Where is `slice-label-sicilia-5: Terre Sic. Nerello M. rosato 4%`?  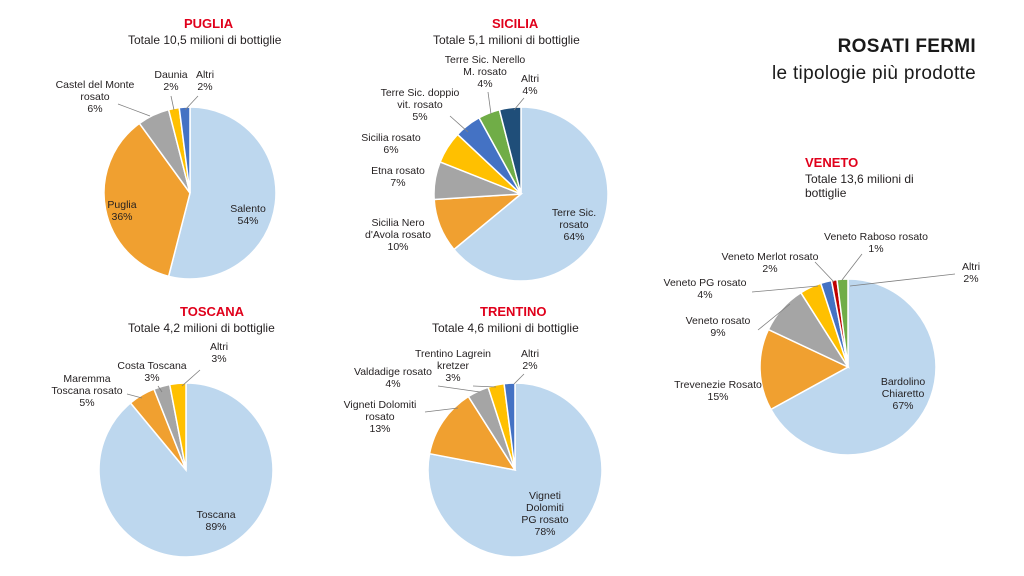
slice-label-sicilia-5: Terre Sic. Nerello M. rosato 4% is located at coordinates (485, 72).